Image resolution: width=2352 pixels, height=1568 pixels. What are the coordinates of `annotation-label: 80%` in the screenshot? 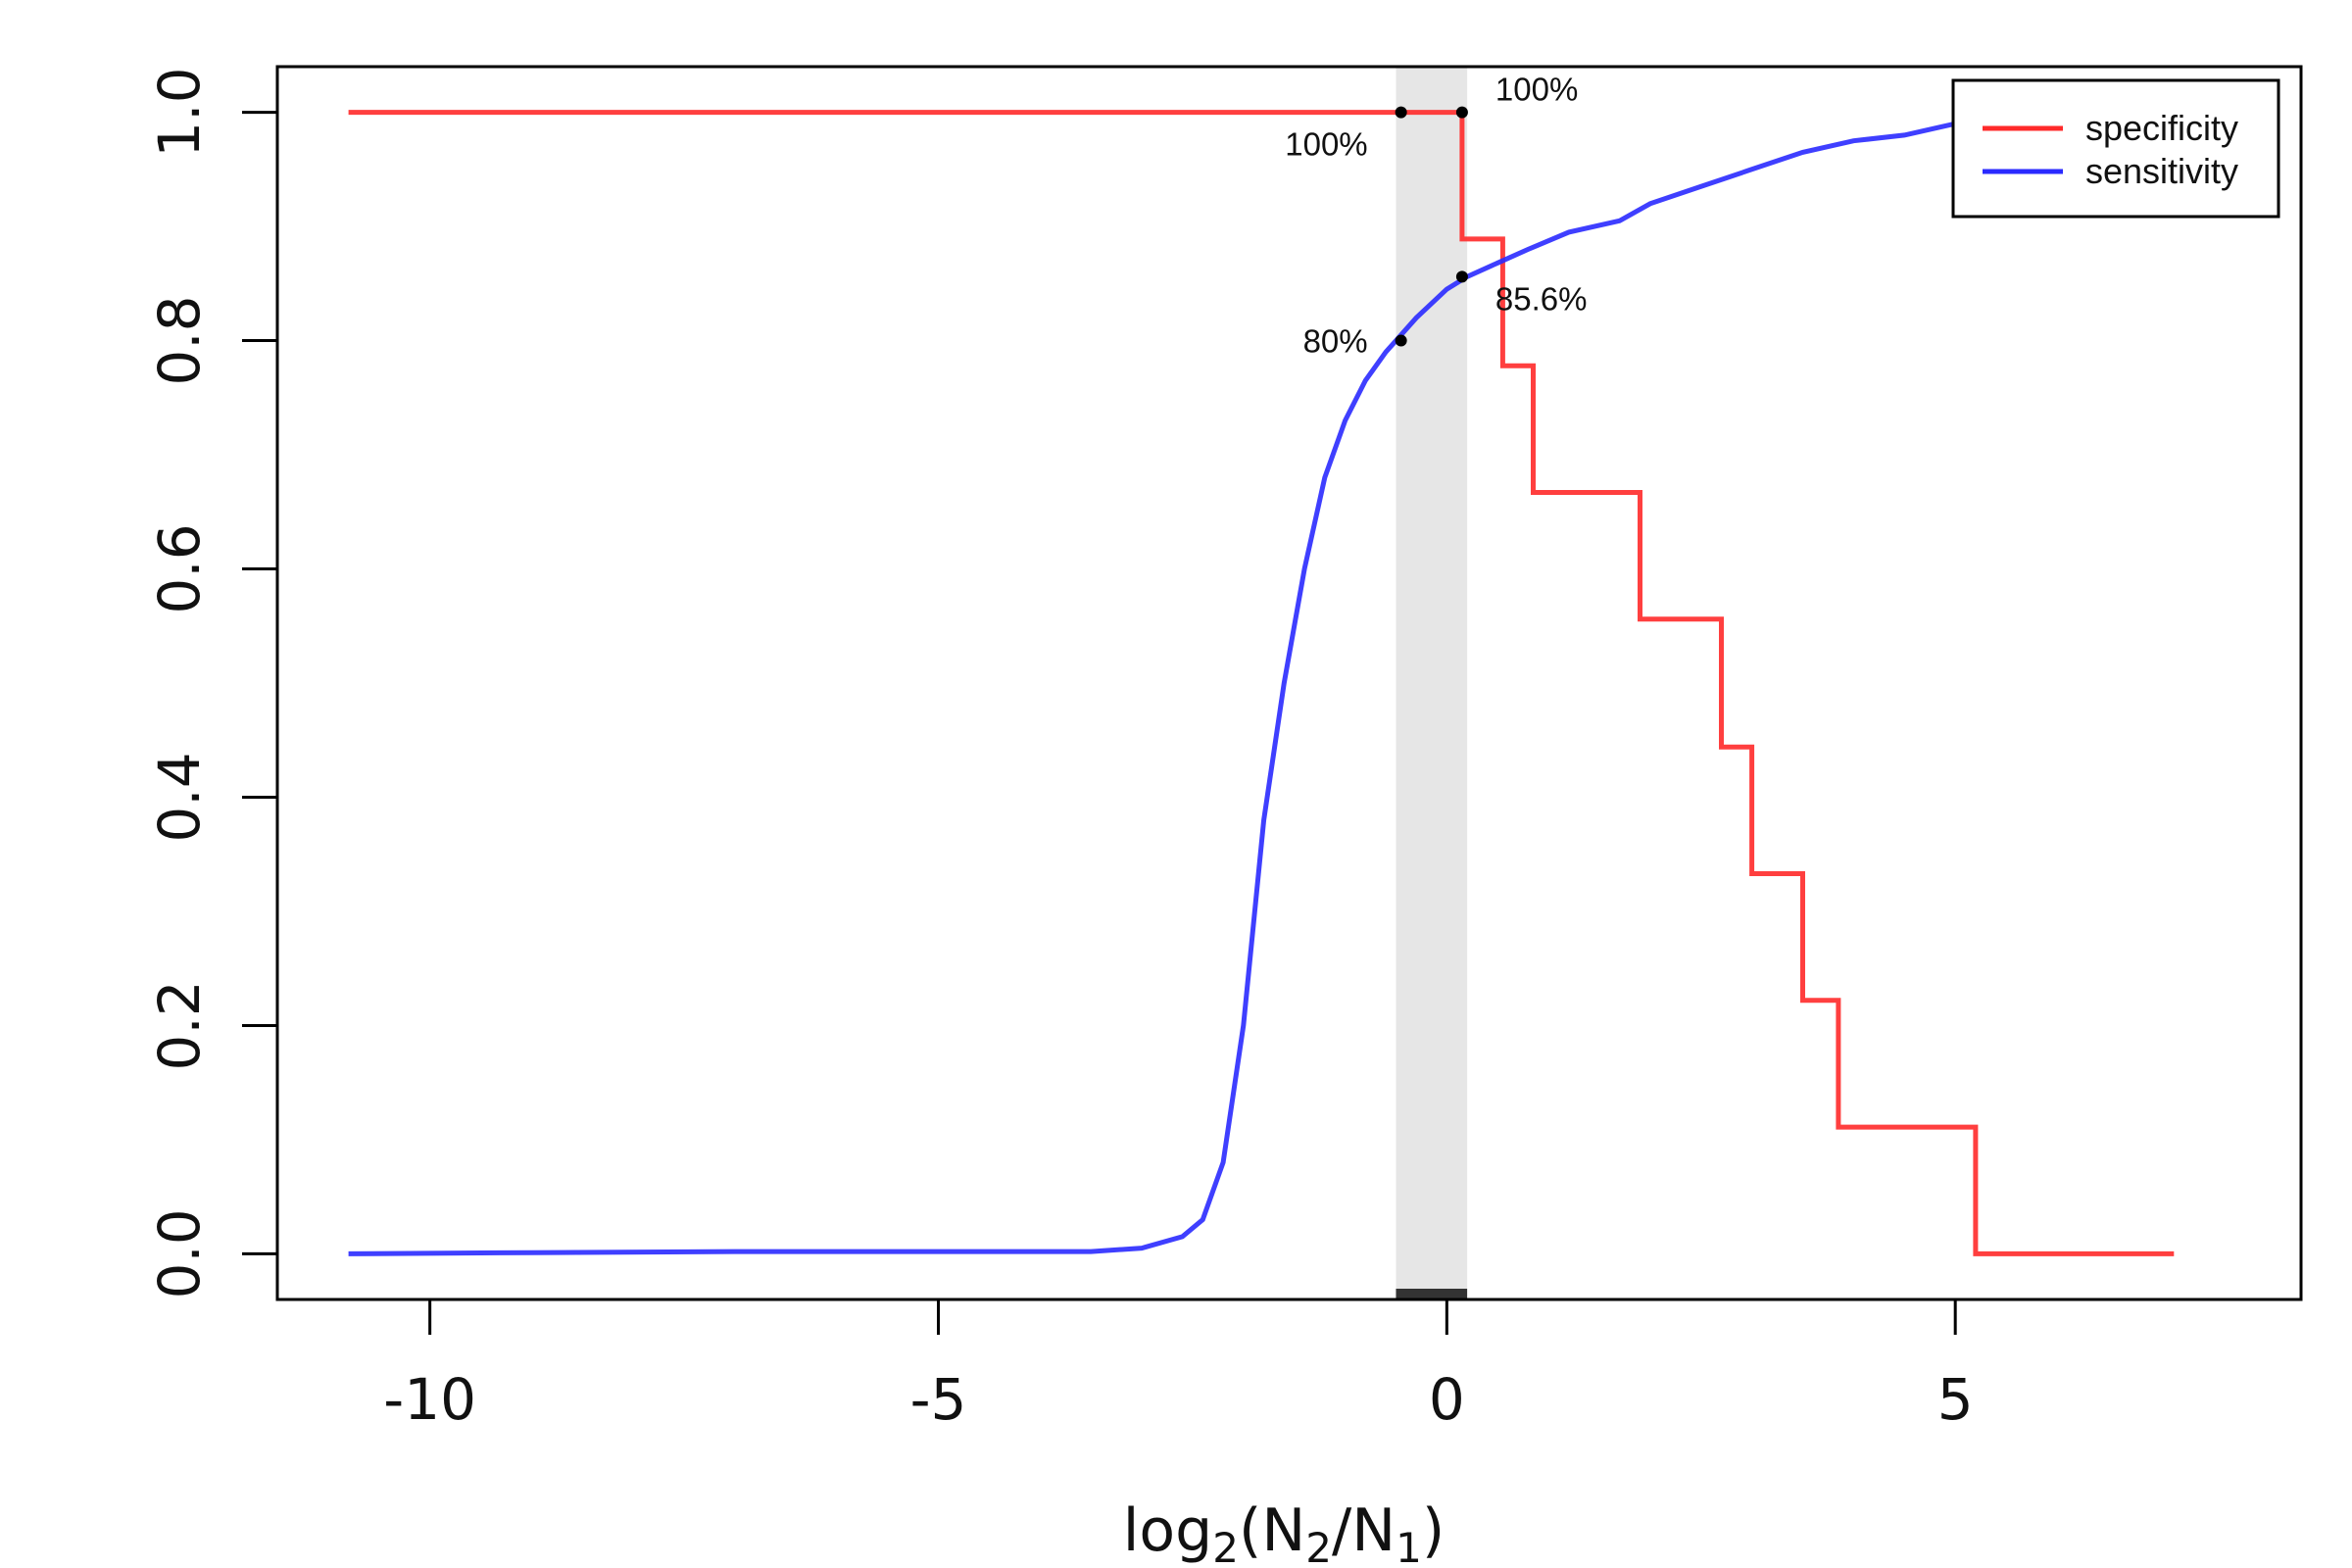 It's located at (1335, 341).